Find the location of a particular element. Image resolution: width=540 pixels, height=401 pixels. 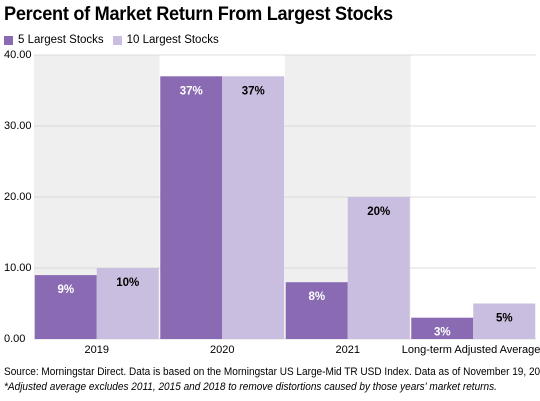

legend-item-series-2: 10 Largest Stocks is located at coordinates (165, 40).